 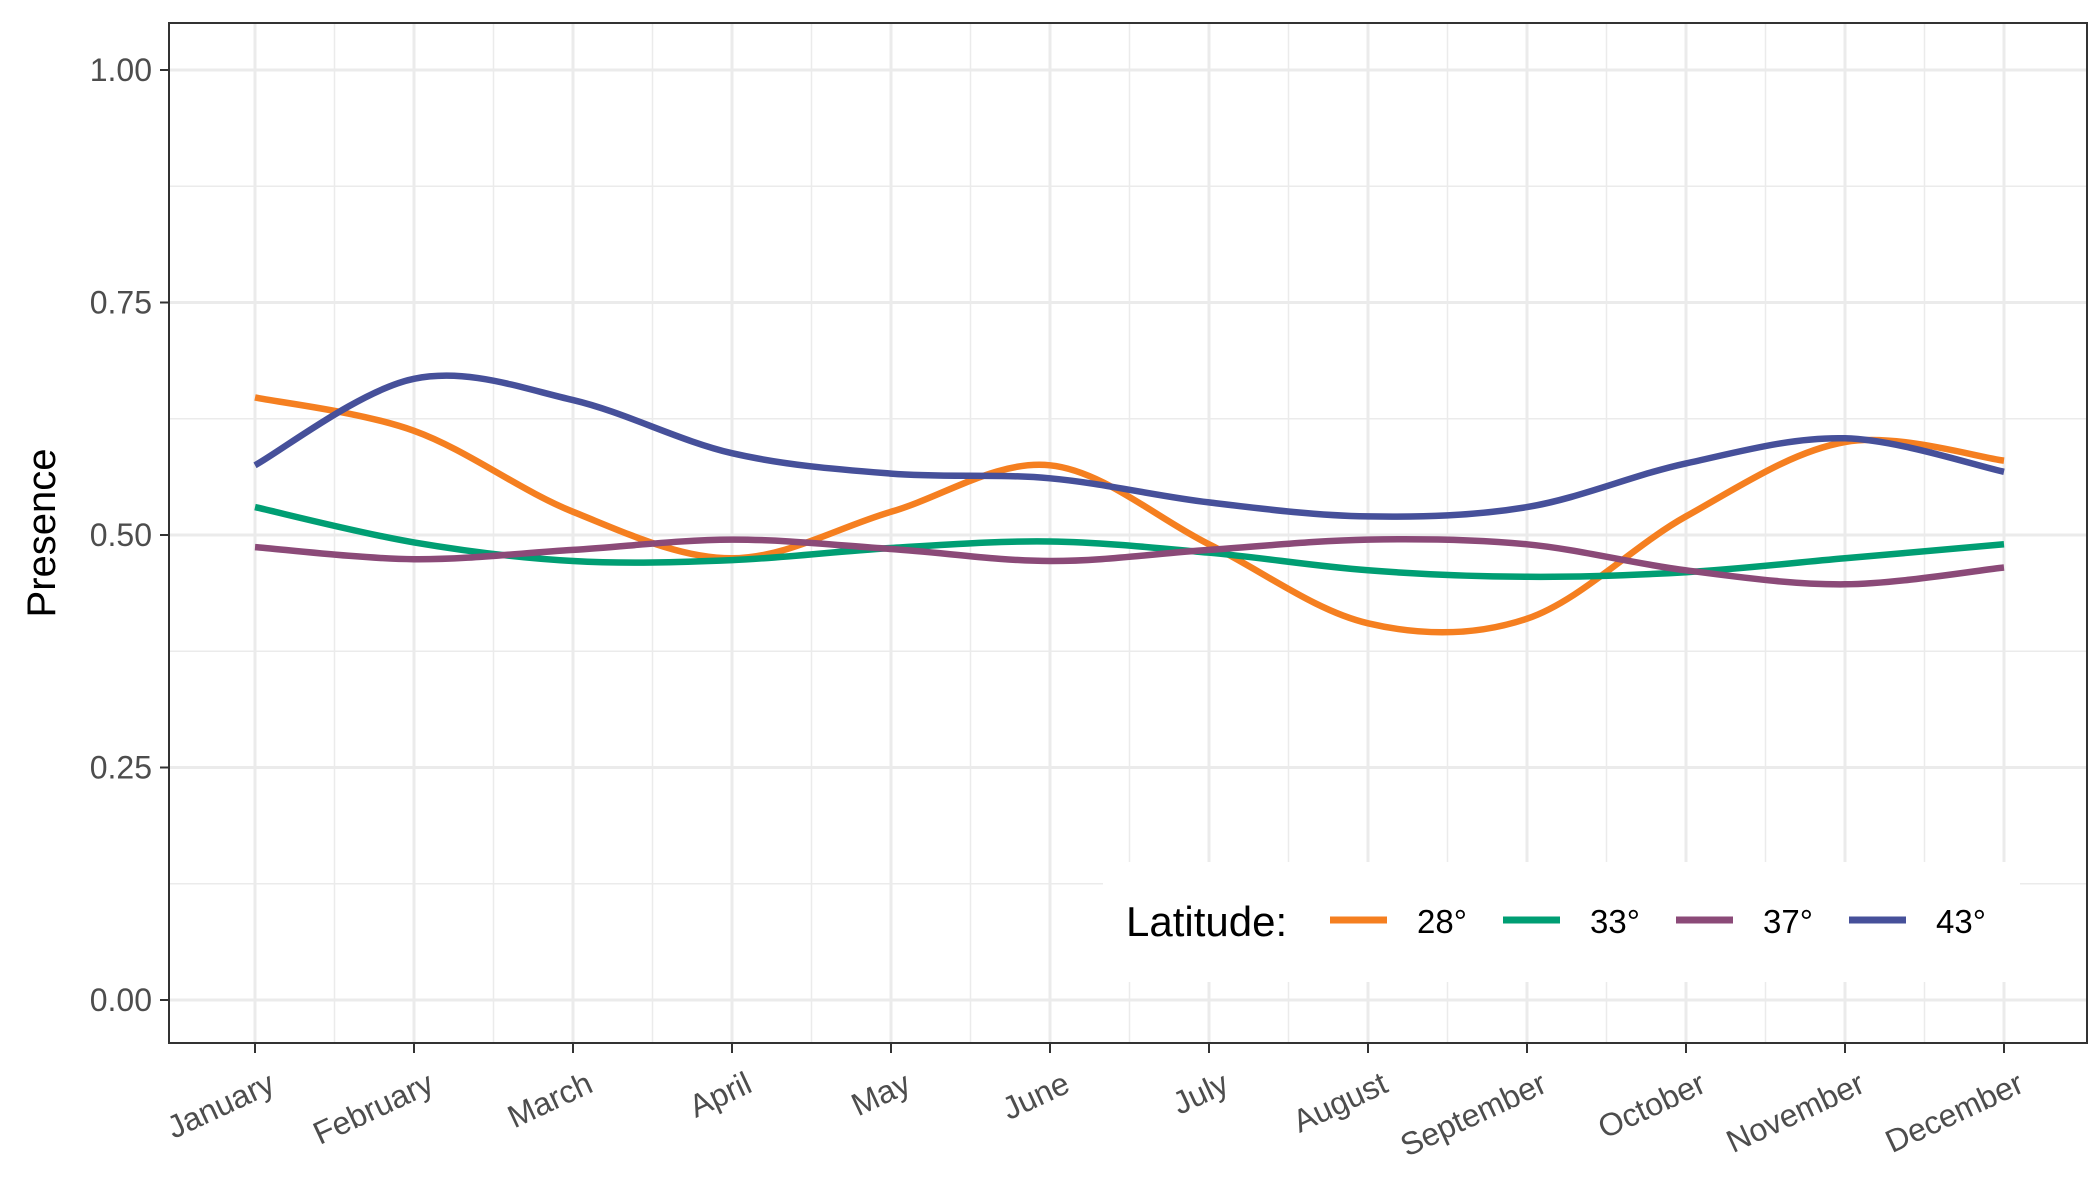 I want to click on y-tick-label: 0.50, so click(x=121, y=535).